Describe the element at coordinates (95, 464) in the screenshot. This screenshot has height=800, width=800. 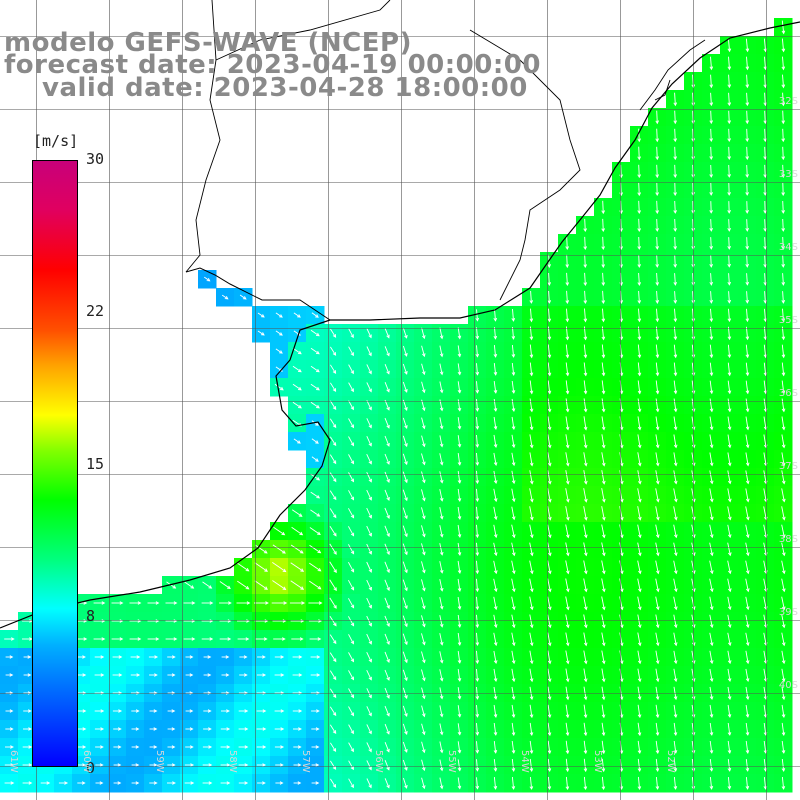
I see `colorbar-tick-15: 15` at that location.